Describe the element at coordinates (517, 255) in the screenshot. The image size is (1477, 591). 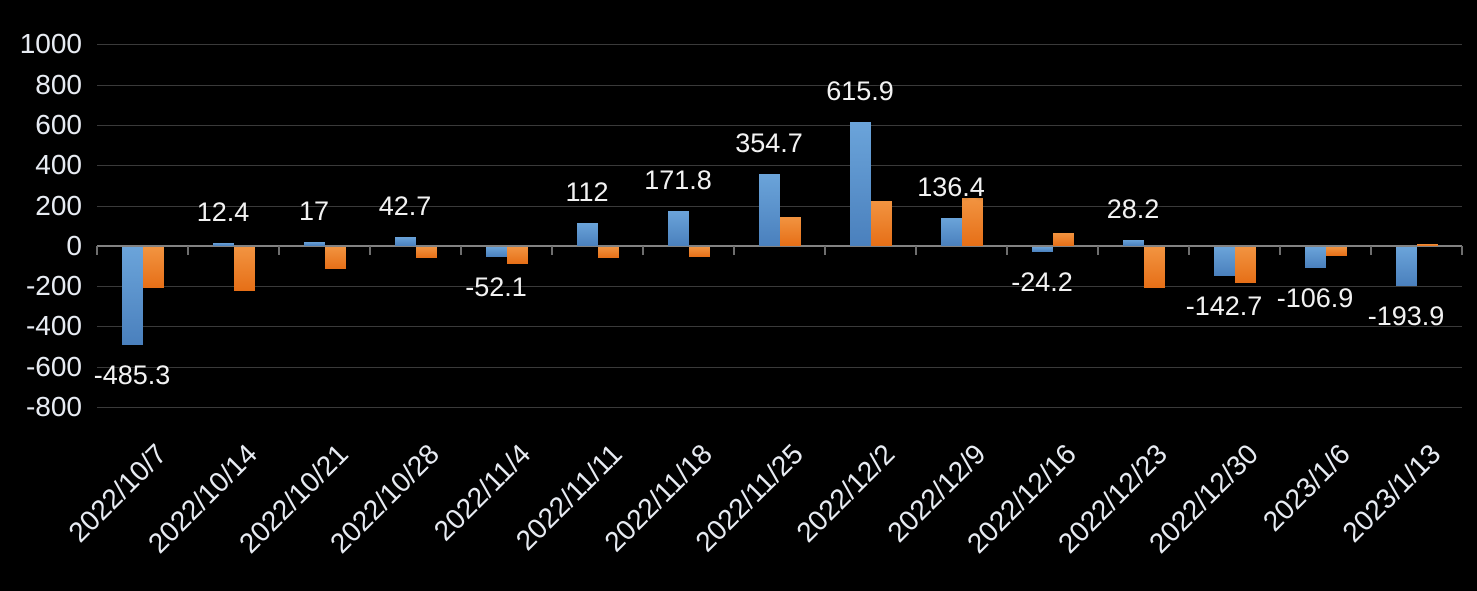
I see `bar-orange-series-2022/11/4` at that location.